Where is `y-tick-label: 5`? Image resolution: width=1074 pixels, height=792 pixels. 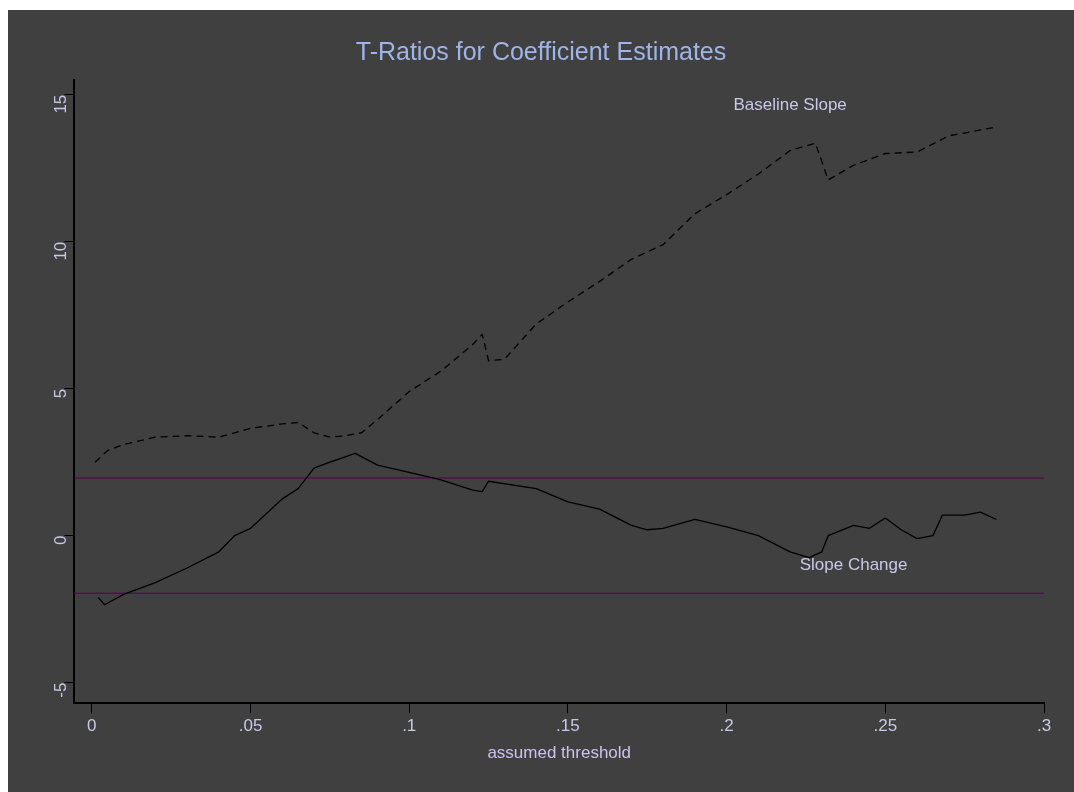 y-tick-label: 5 is located at coordinates (61, 393).